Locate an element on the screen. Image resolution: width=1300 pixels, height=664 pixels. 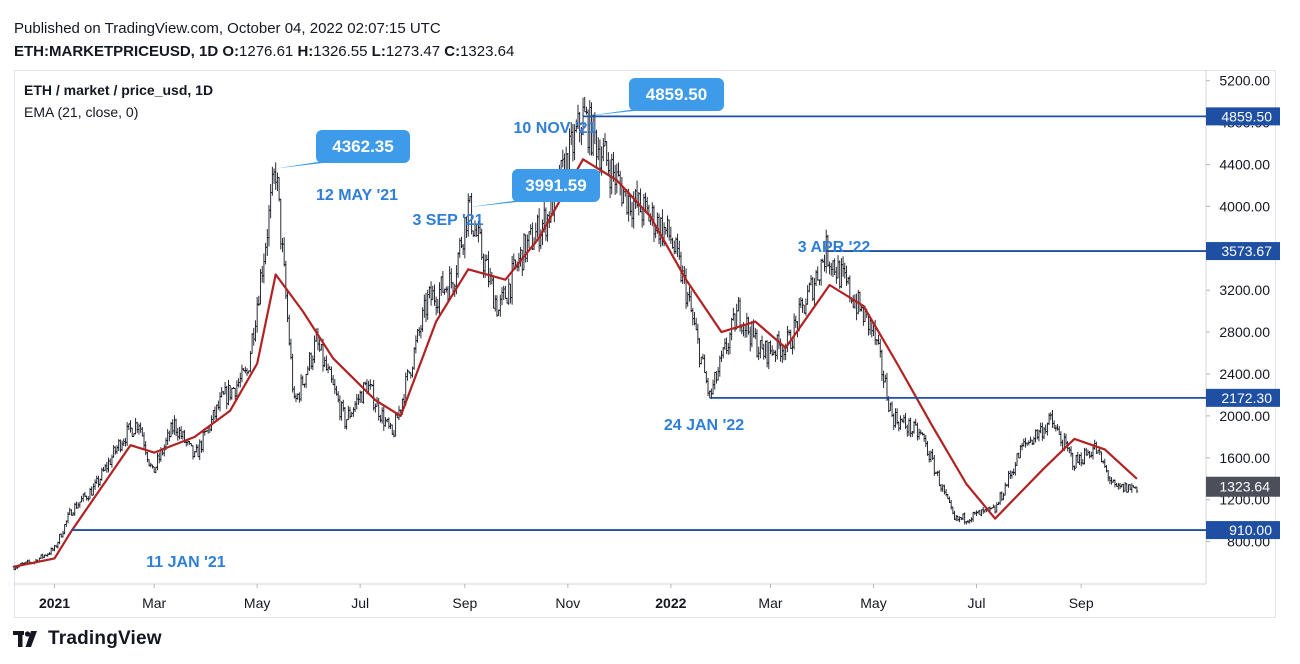
y-tick-label: 4400.00 is located at coordinates (1244, 165).